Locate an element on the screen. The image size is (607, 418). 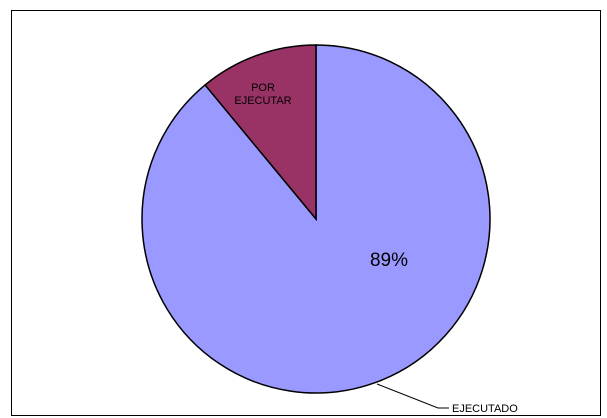
slice-label-ejecutado: EJECUTADO is located at coordinates (485, 409).